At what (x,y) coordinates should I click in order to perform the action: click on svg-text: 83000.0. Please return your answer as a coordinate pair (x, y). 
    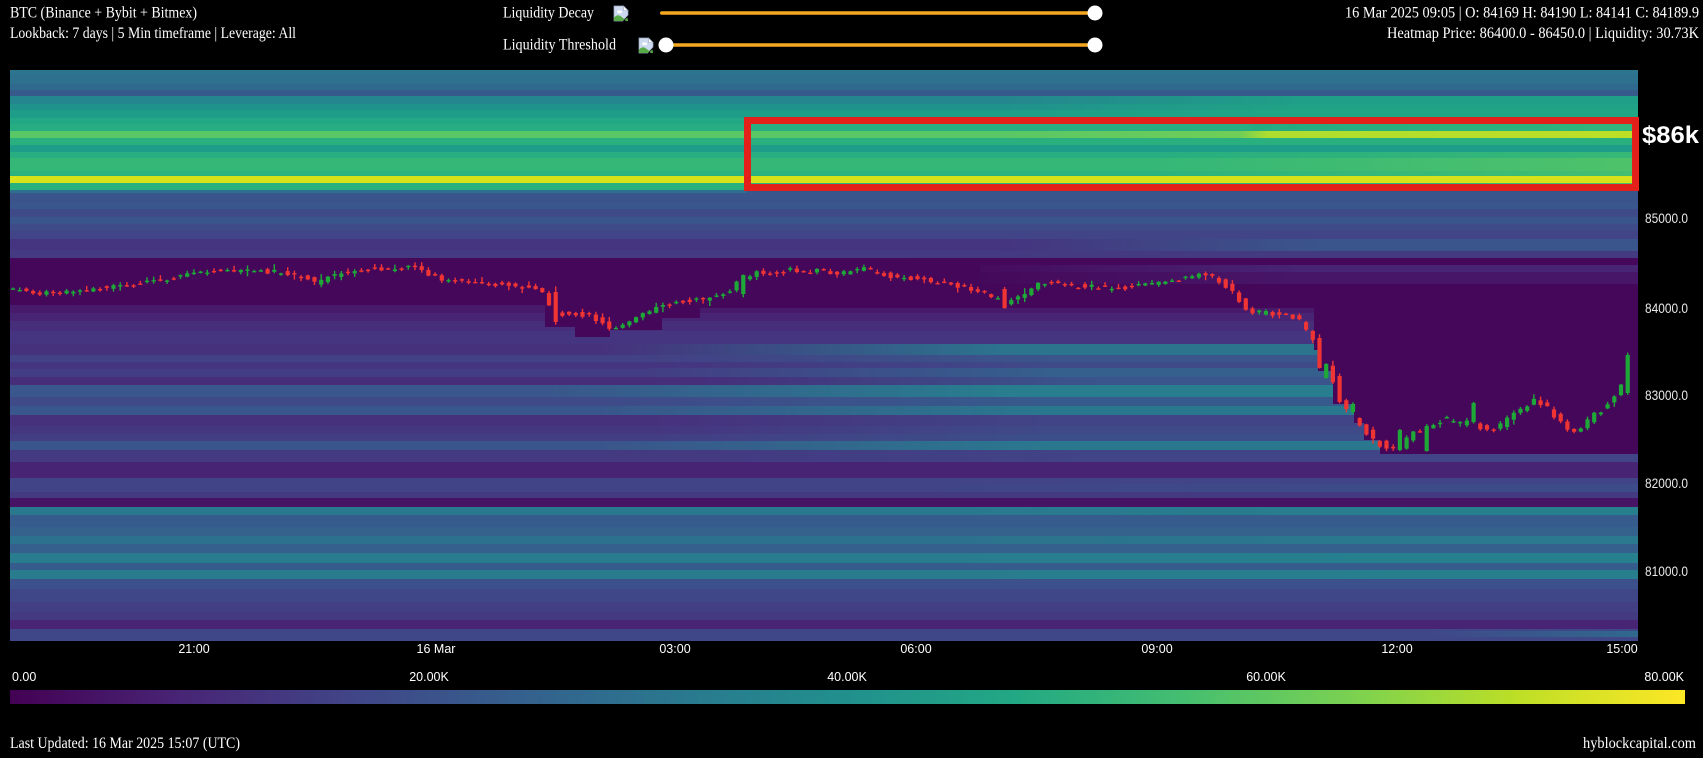
    Looking at the image, I should click on (1666, 395).